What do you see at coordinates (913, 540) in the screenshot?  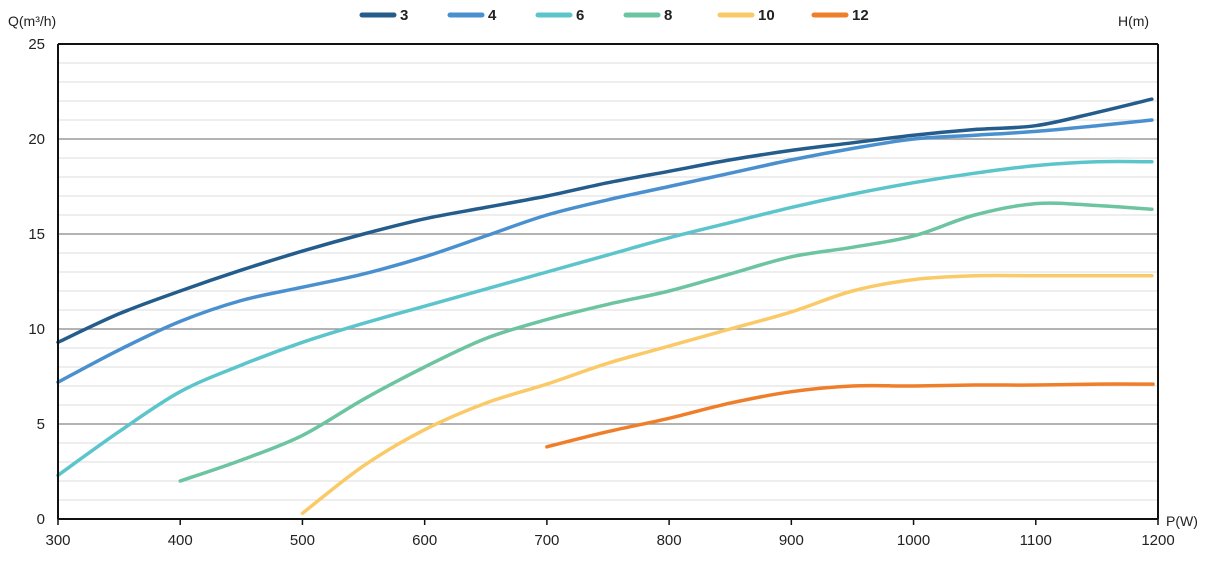 I see `x-tick-label: 1000` at bounding box center [913, 540].